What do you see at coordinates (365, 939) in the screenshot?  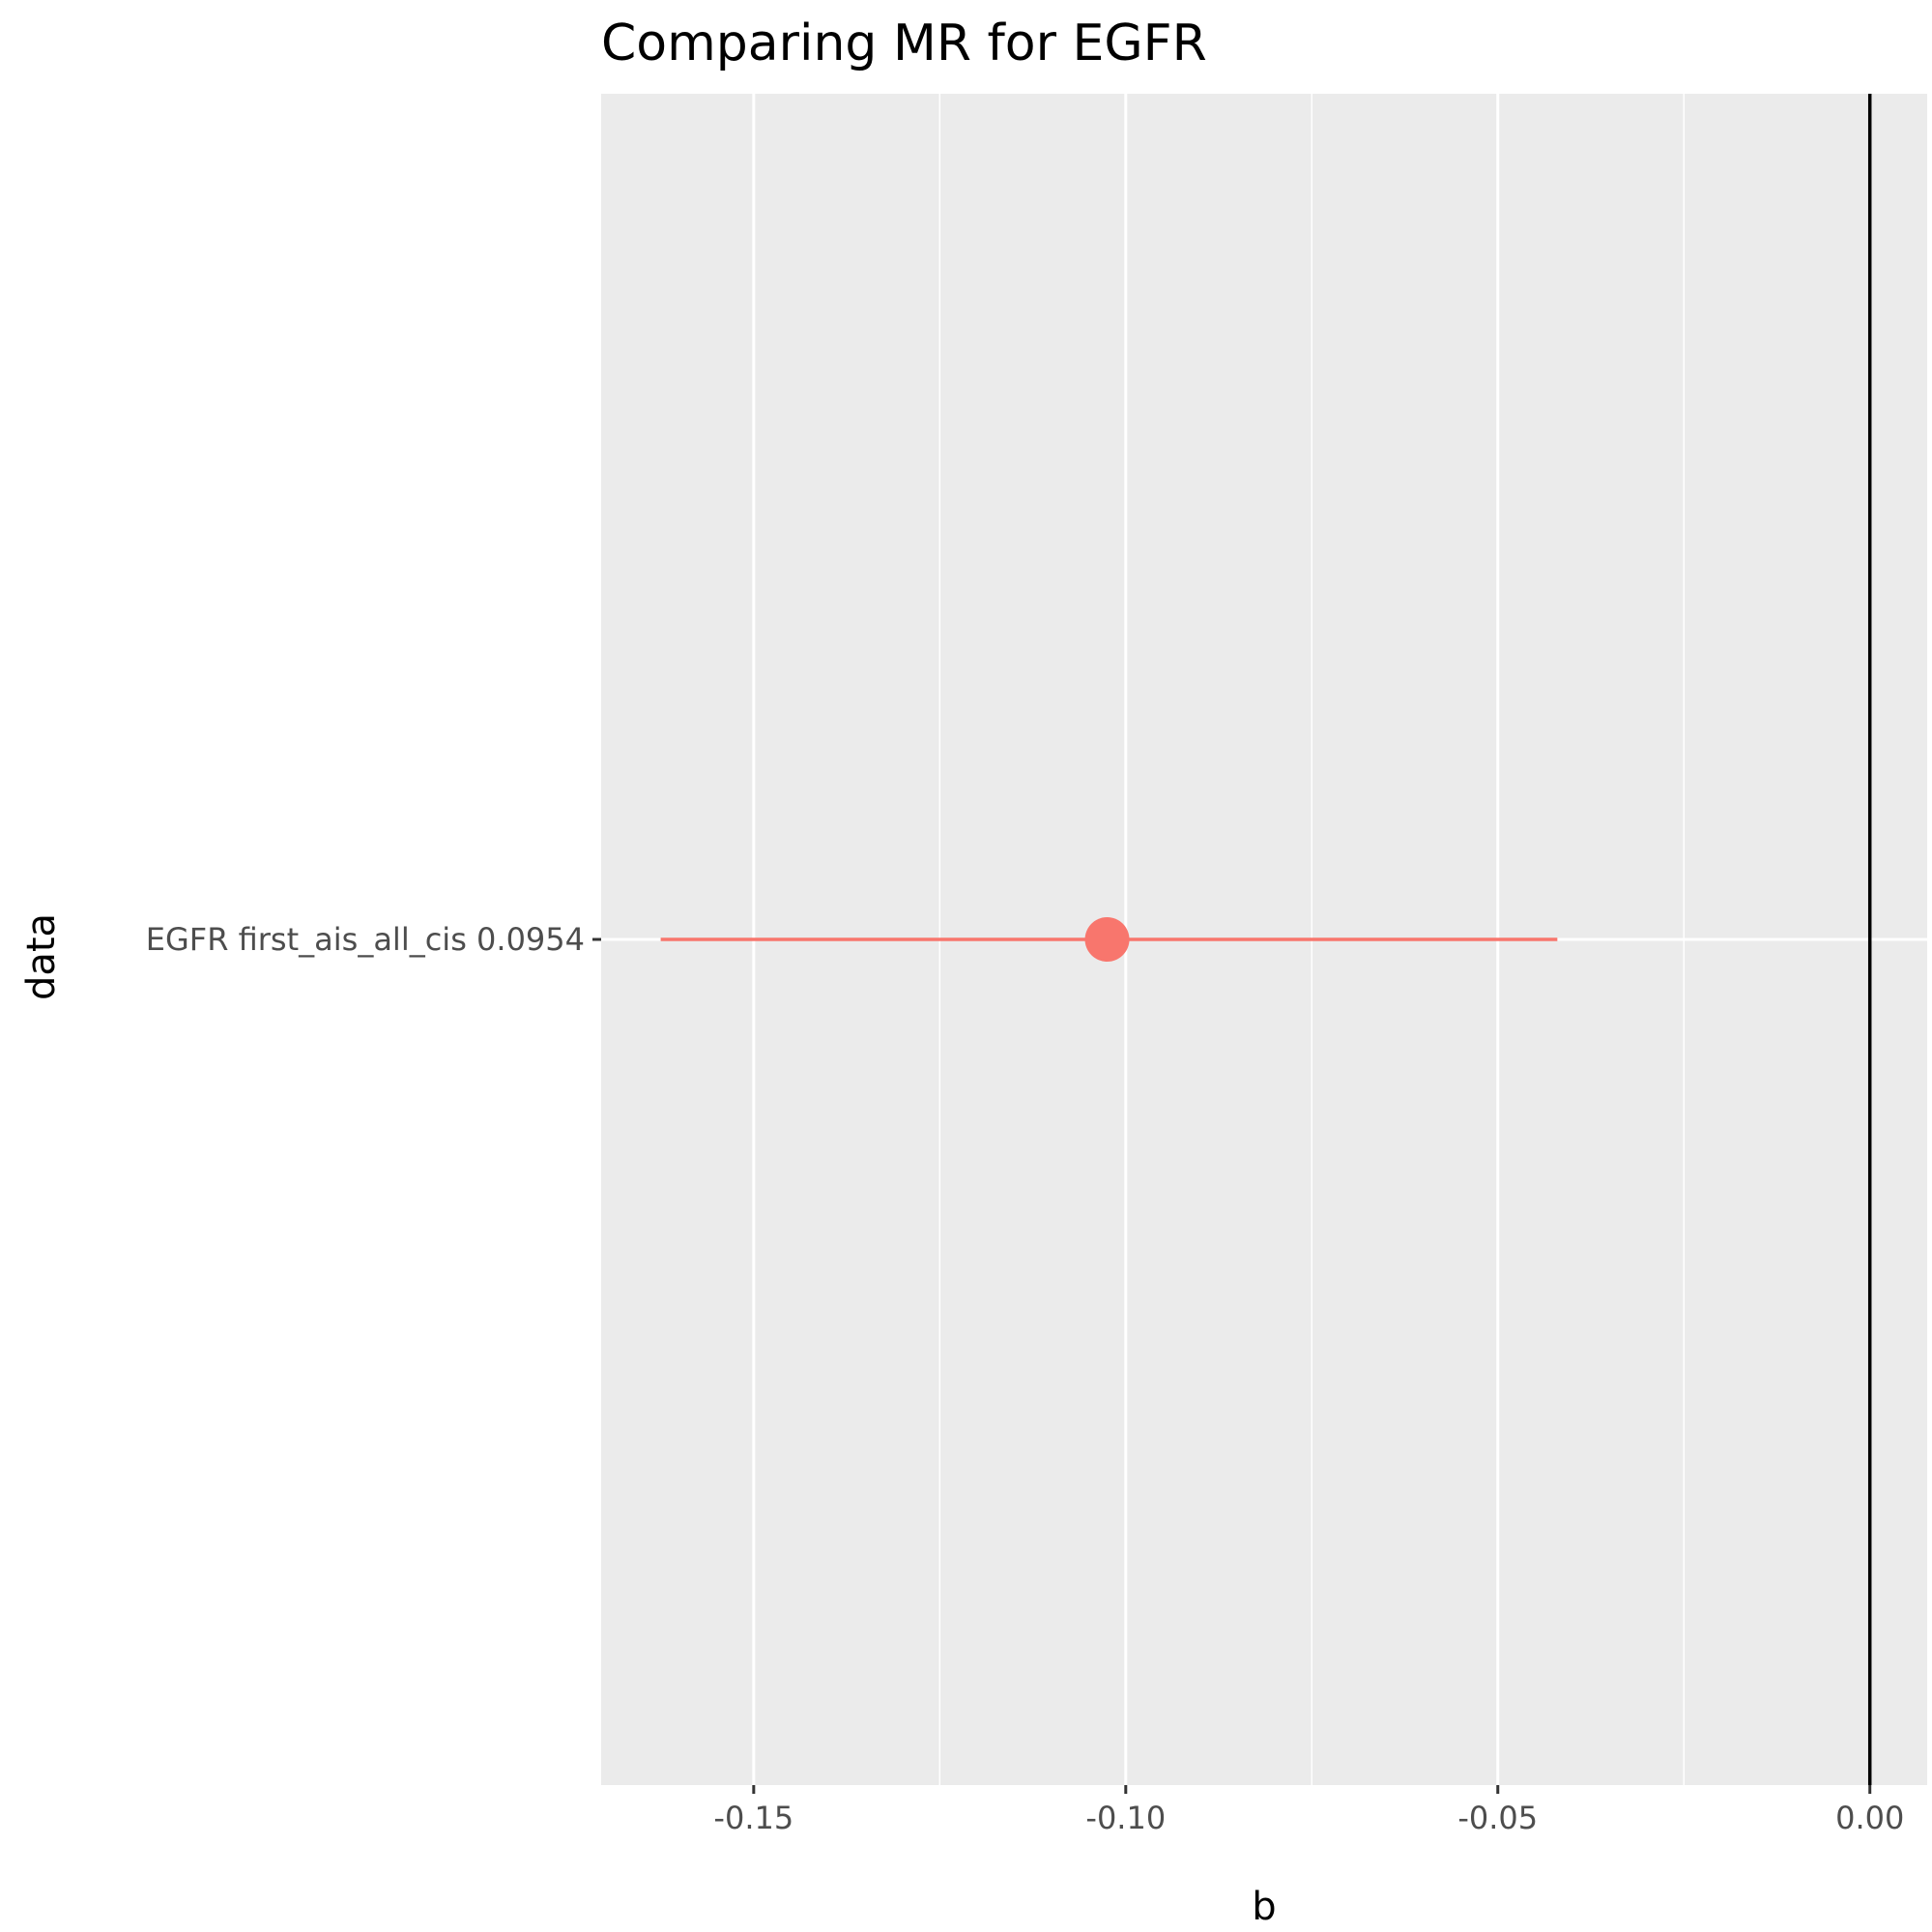 I see `y-tick-label: EGFR first_ais_all_cis 0.0954` at bounding box center [365, 939].